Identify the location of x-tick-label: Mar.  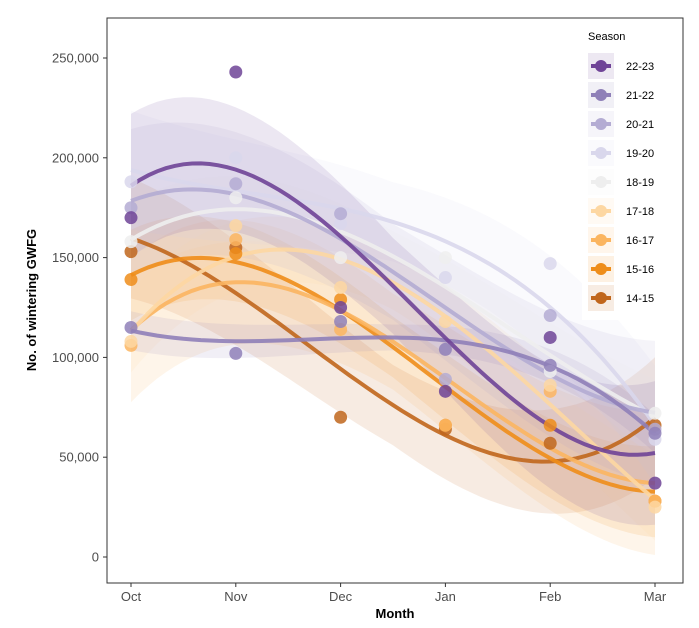
(655, 596).